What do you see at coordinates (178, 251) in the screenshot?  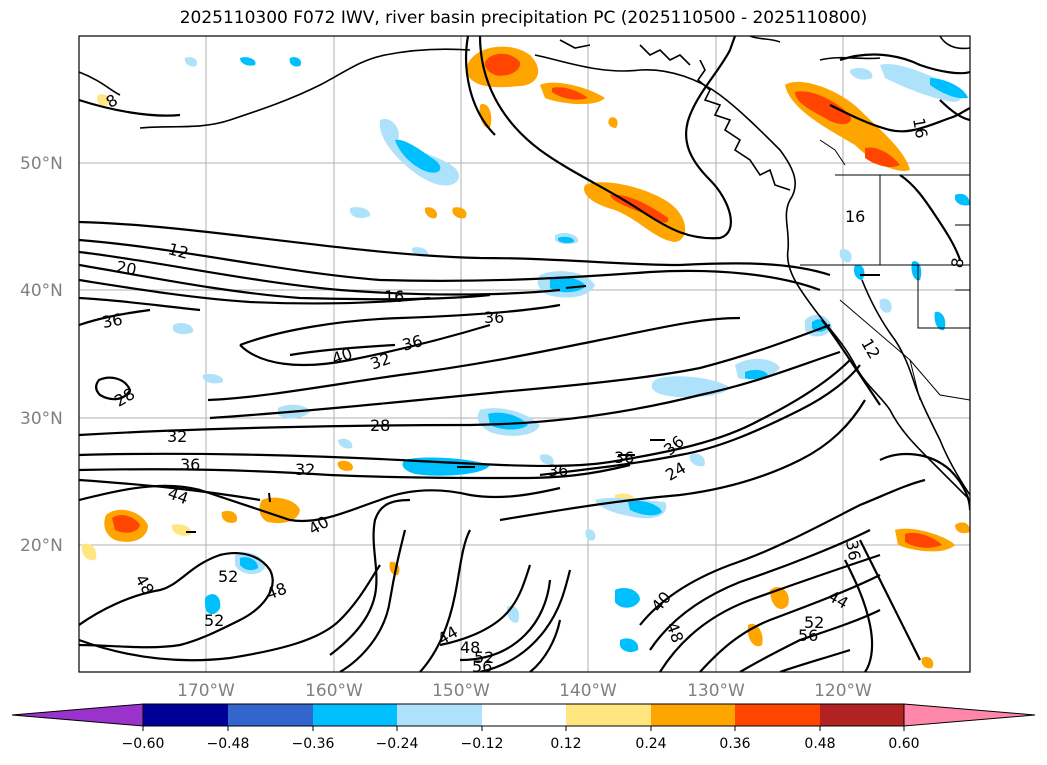 I see `contour-label: 12` at bounding box center [178, 251].